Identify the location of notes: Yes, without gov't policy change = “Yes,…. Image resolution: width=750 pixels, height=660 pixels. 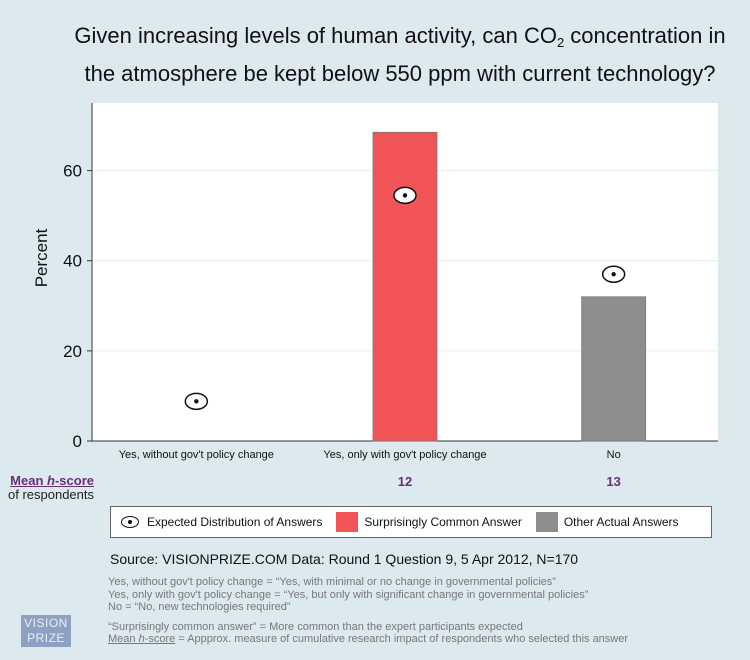
(368, 611).